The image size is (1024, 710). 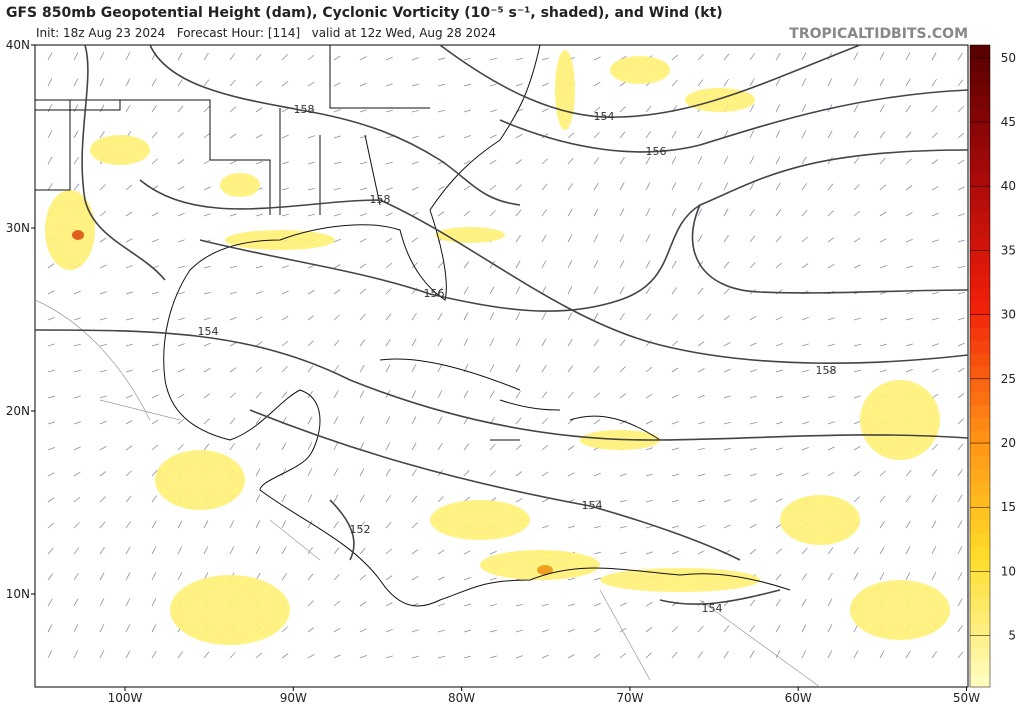 I want to click on colorbar-tick-label: 10, so click(x=1008, y=571).